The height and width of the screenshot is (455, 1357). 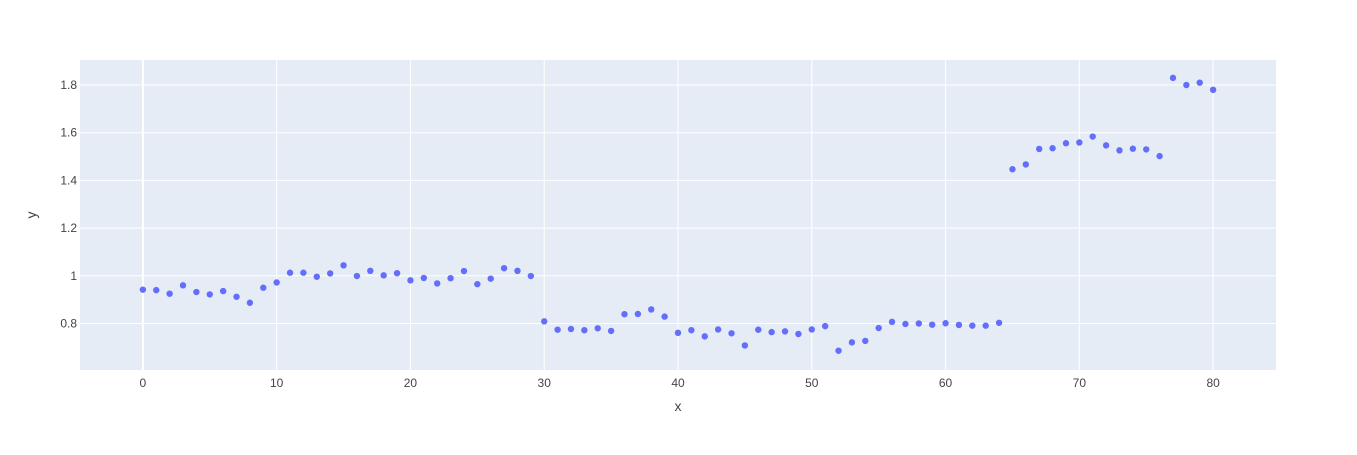 I want to click on x-tick-label: 40, so click(x=678, y=383).